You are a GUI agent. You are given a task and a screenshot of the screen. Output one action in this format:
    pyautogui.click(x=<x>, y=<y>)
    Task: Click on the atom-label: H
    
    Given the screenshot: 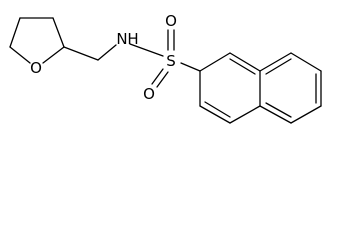 What is the action you would take?
    pyautogui.click(x=132, y=39)
    